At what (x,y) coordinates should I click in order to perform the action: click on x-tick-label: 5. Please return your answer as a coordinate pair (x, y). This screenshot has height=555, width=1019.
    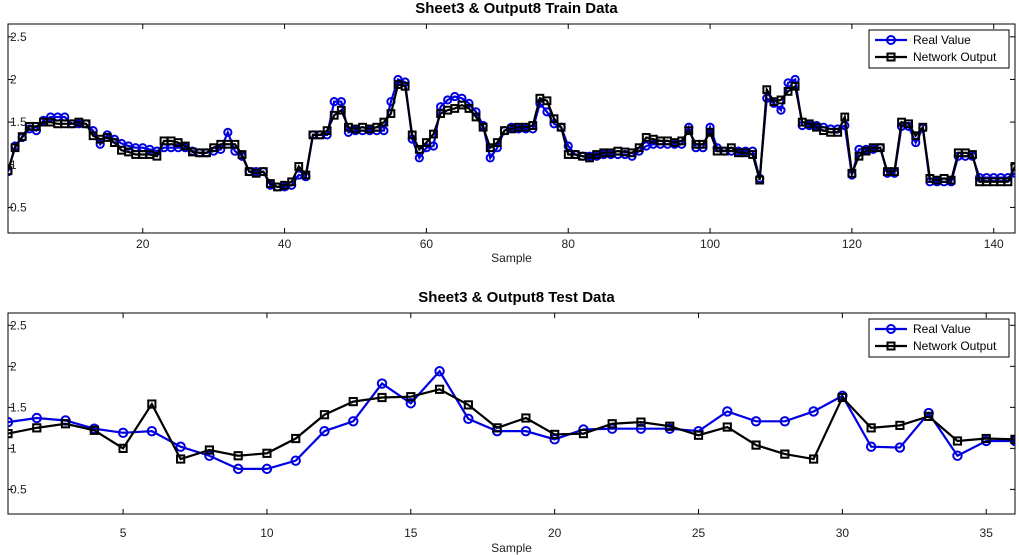
    Looking at the image, I should click on (123, 533).